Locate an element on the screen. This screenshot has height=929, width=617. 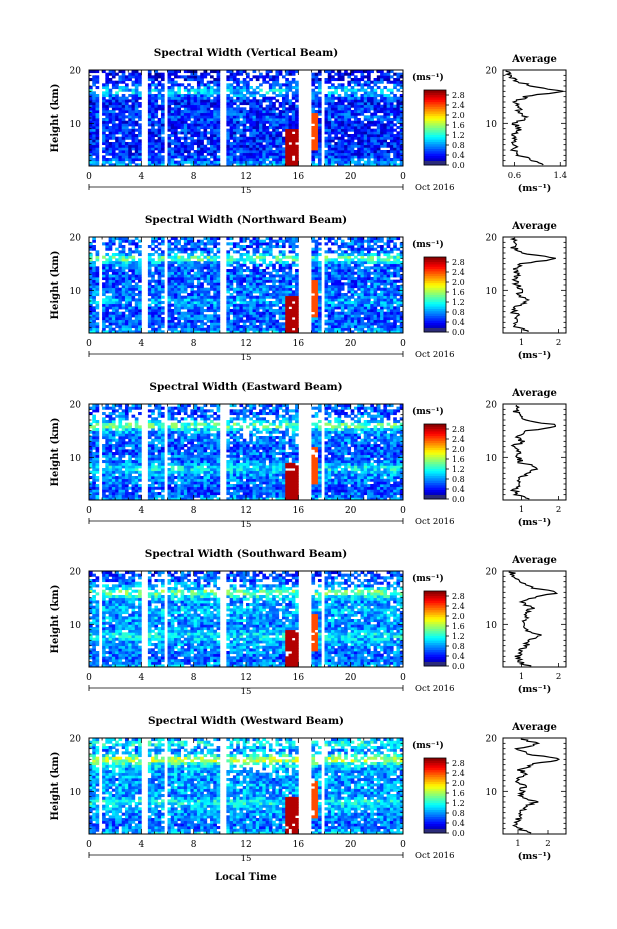
average-profile-line is located at coordinates (536, 786).